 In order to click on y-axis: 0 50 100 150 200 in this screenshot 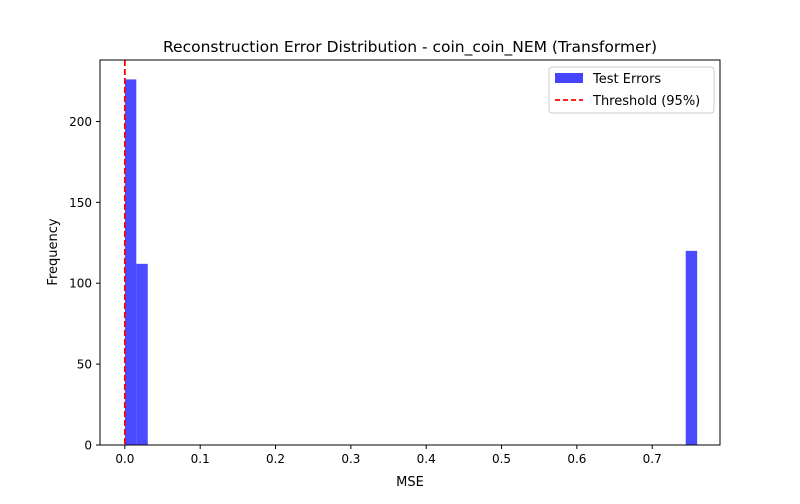, I will do `click(84, 284)`.